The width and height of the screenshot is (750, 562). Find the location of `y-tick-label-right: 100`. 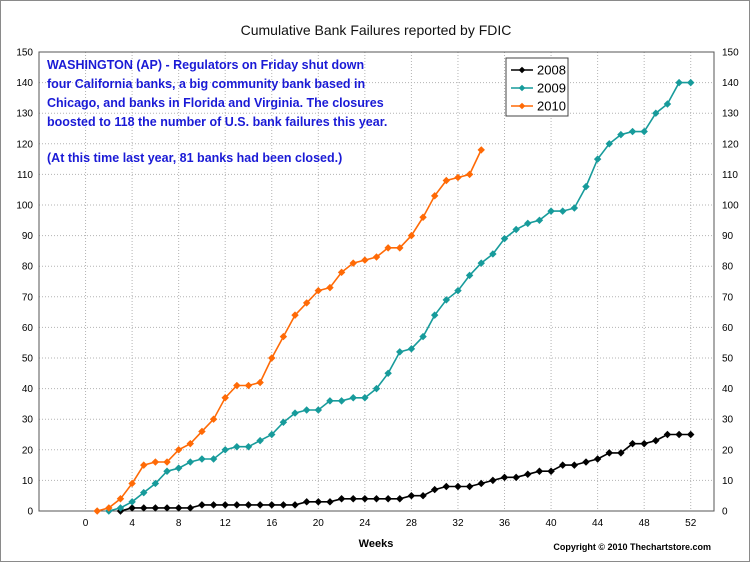

y-tick-label-right: 100 is located at coordinates (730, 206).